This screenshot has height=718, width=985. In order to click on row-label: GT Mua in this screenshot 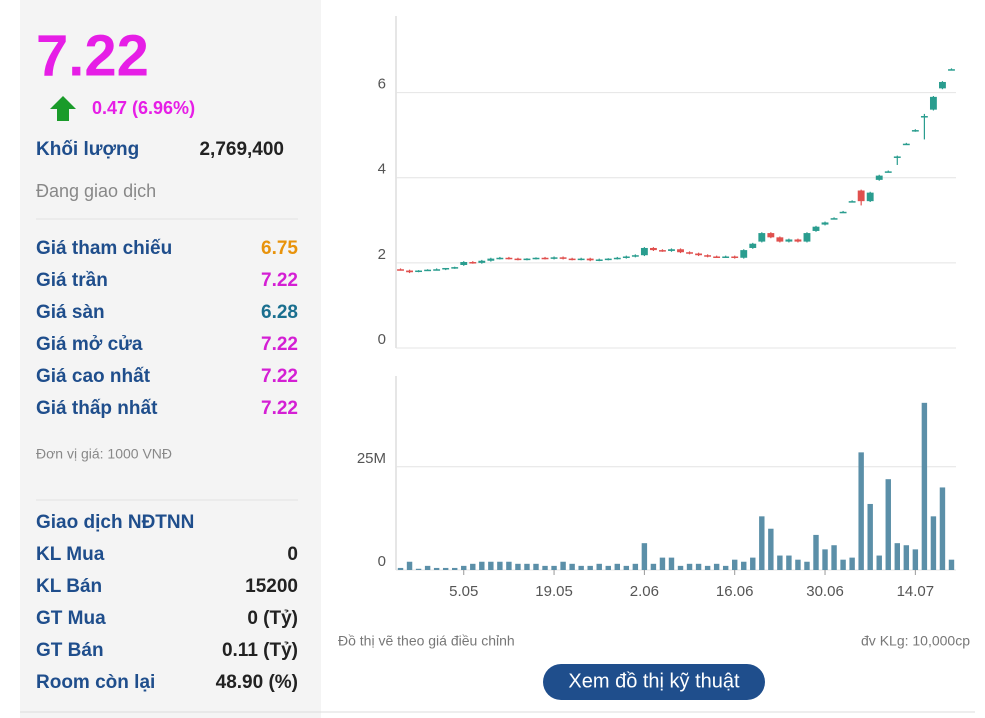, I will do `click(71, 618)`.